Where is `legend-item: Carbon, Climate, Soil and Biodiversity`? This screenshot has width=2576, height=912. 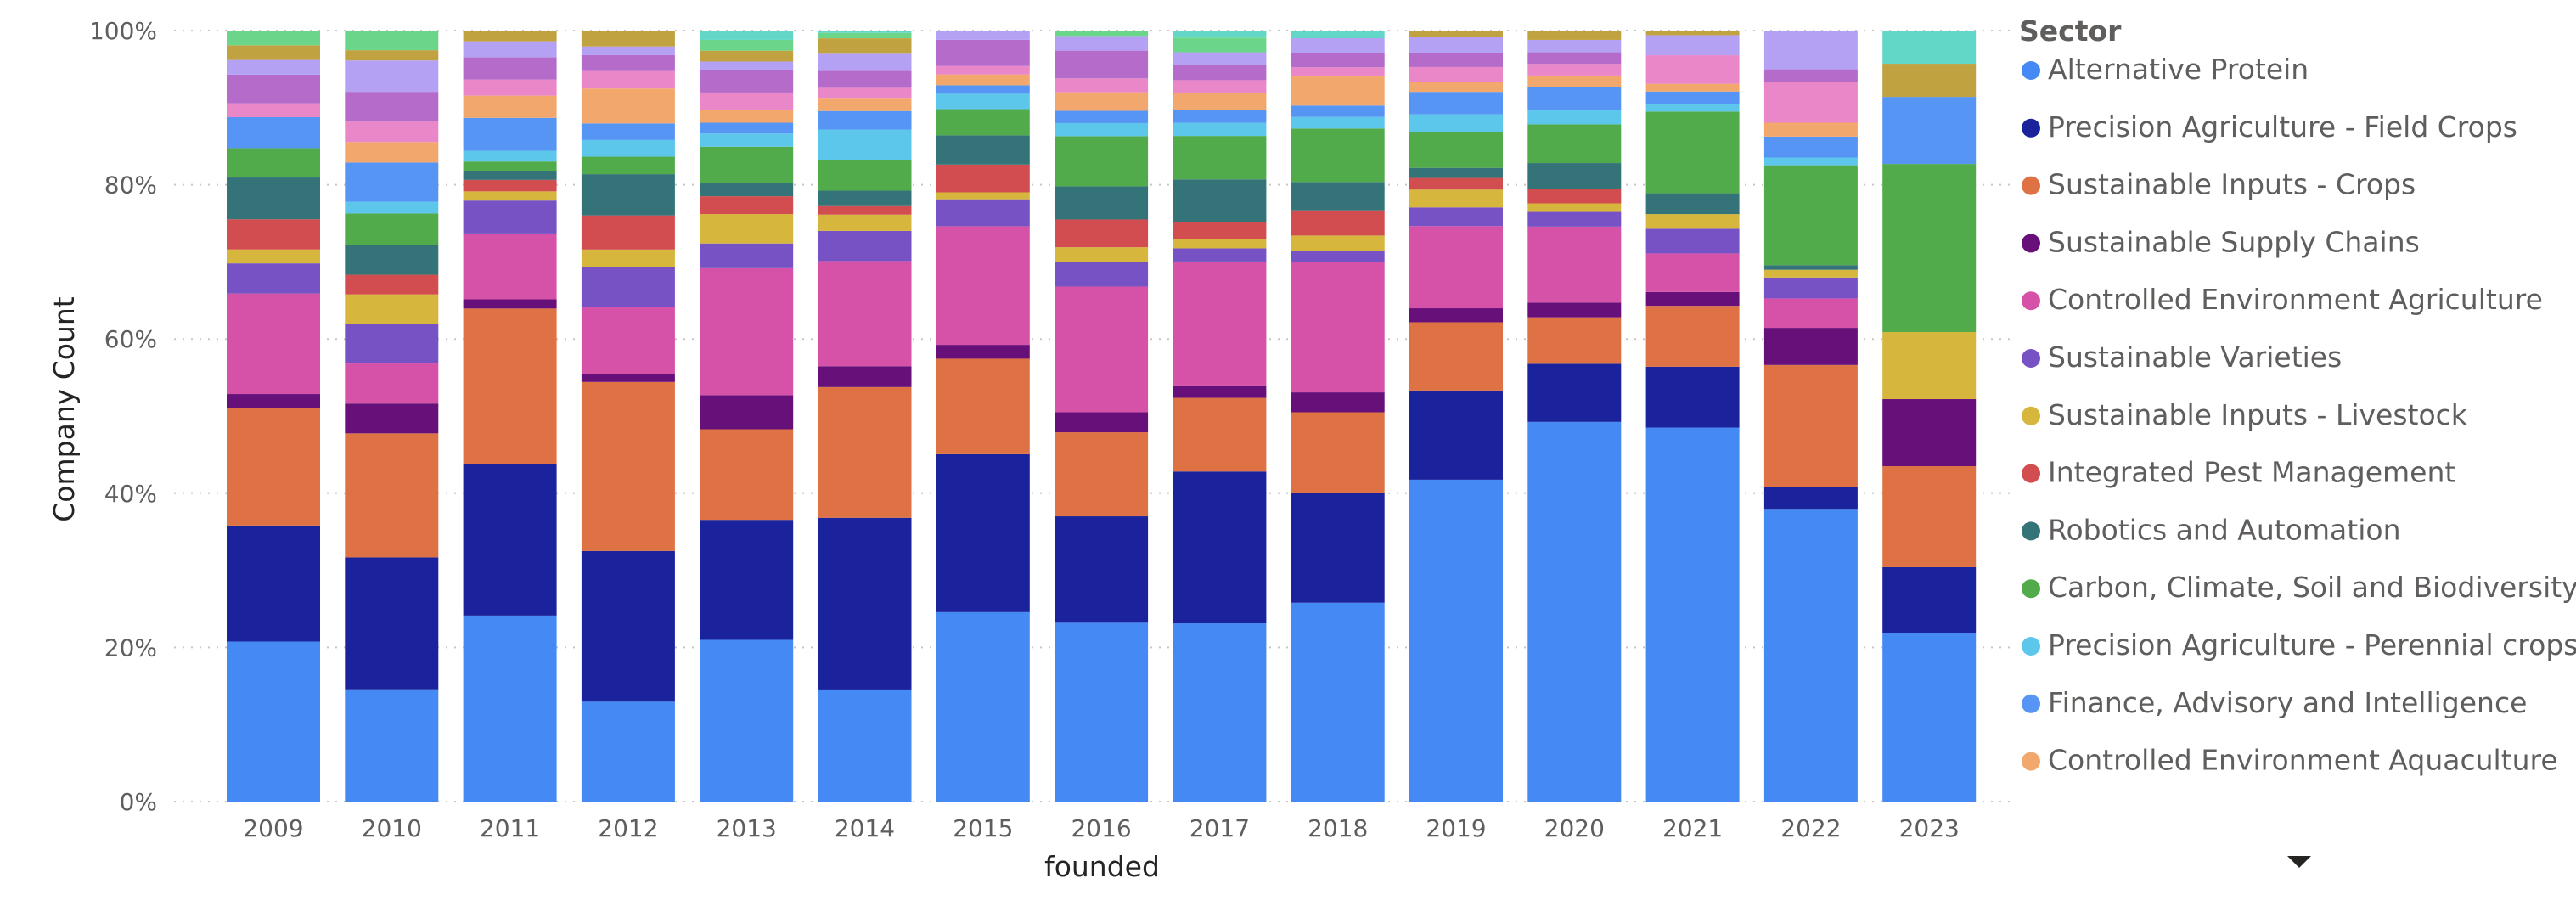
legend-item: Carbon, Climate, Soil and Biodiversity is located at coordinates (2299, 587).